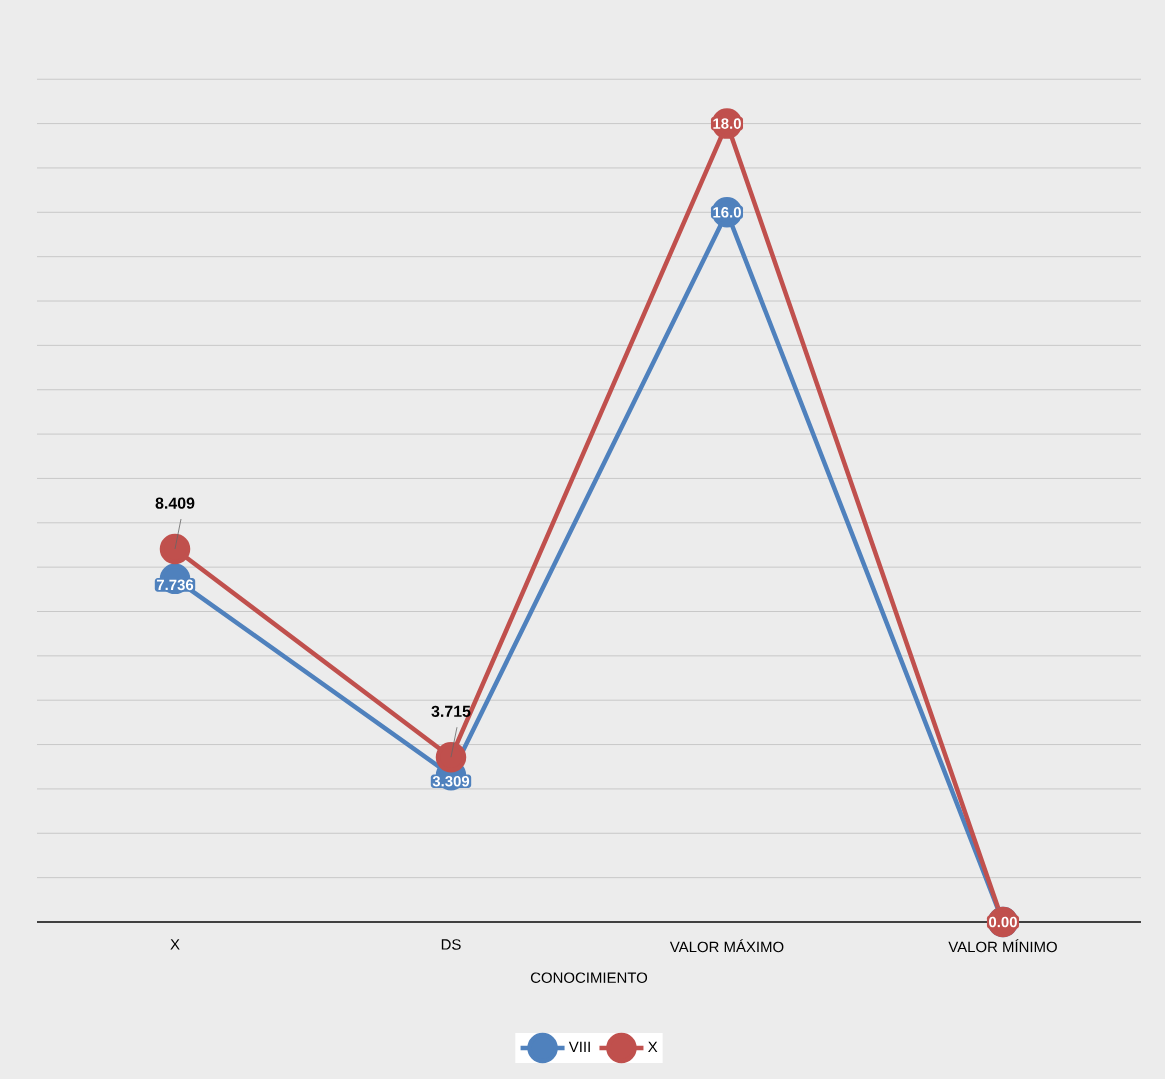 This screenshot has width=1165, height=1079. Describe the element at coordinates (727, 212) in the screenshot. I see `data-label: 16.0` at that location.